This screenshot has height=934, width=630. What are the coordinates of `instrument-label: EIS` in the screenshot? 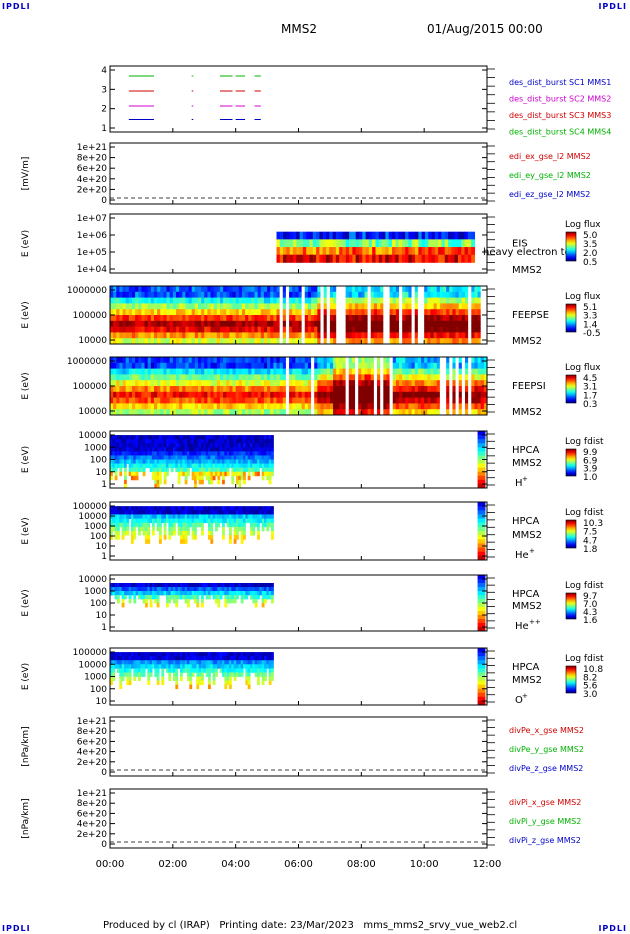 It's located at (520, 243).